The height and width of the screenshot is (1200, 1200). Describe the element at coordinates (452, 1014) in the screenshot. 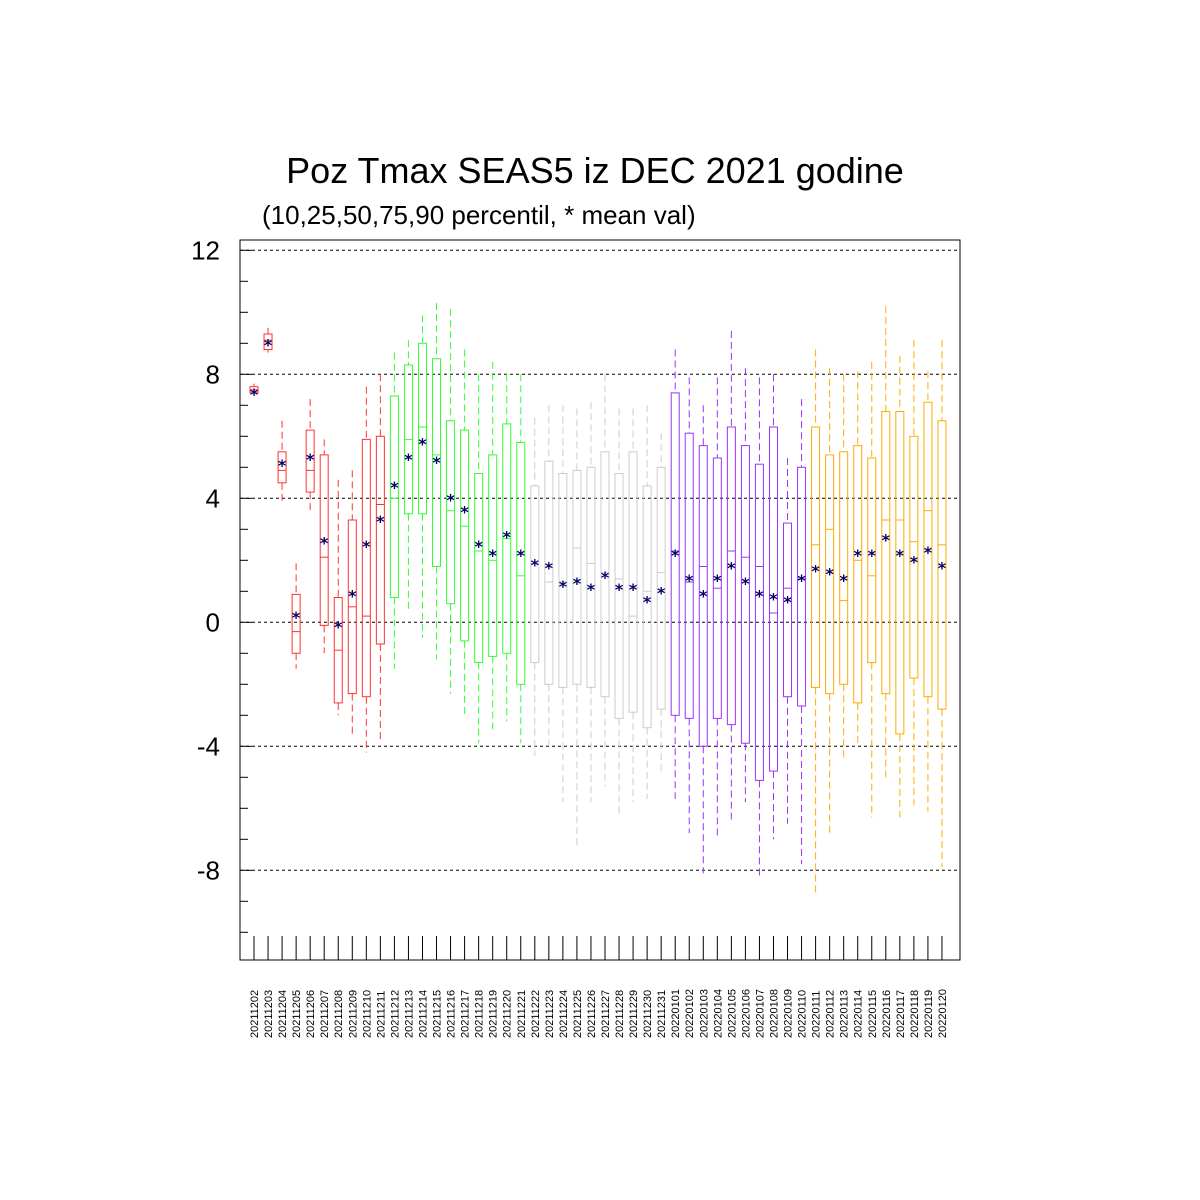

I see `x-tick-label: 20211216` at that location.